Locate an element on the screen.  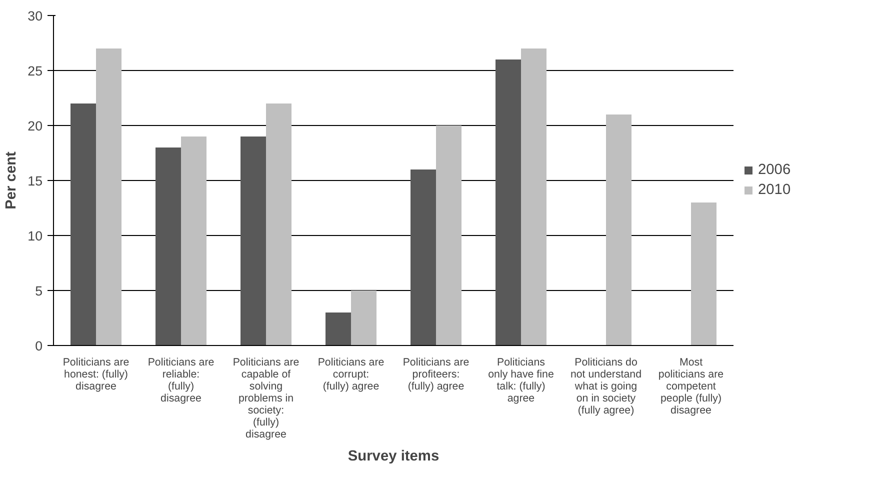
y-tick-label: 10 is located at coordinates (35, 236).